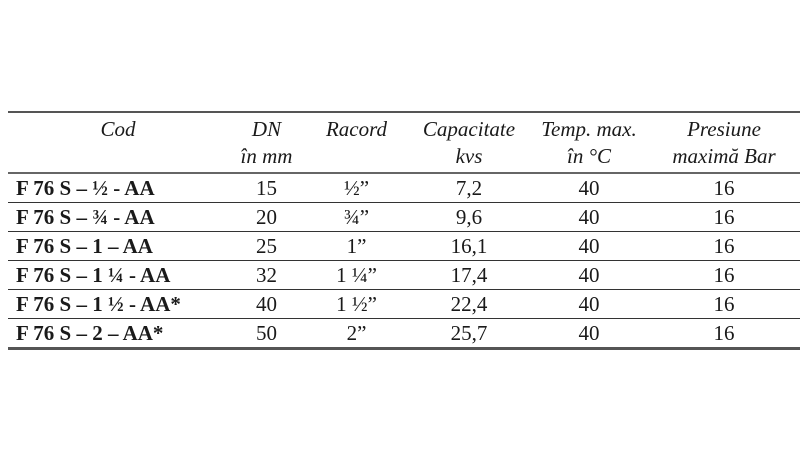 This screenshot has height=465, width=800. What do you see at coordinates (469, 188) in the screenshot?
I see `cell-capacitate: 7,2` at bounding box center [469, 188].